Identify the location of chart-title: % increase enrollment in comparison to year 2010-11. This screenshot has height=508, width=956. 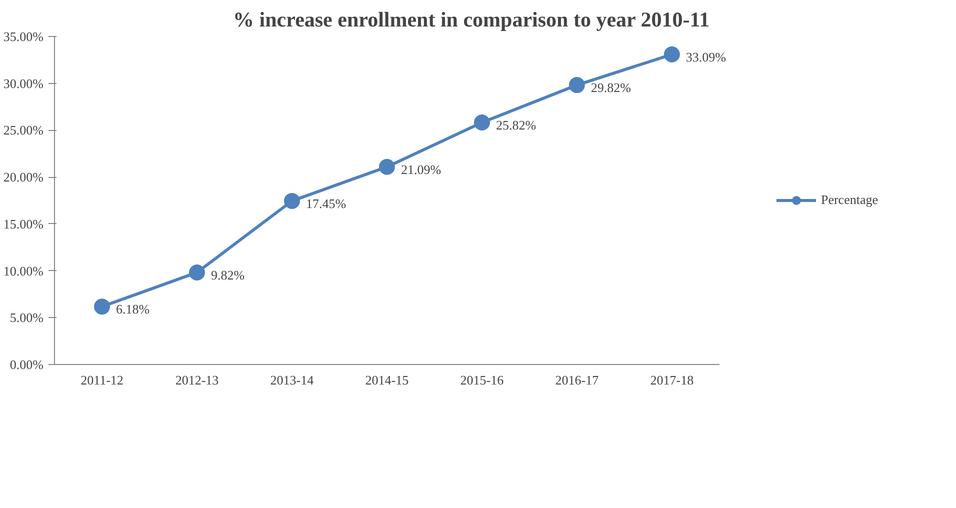
(471, 20).